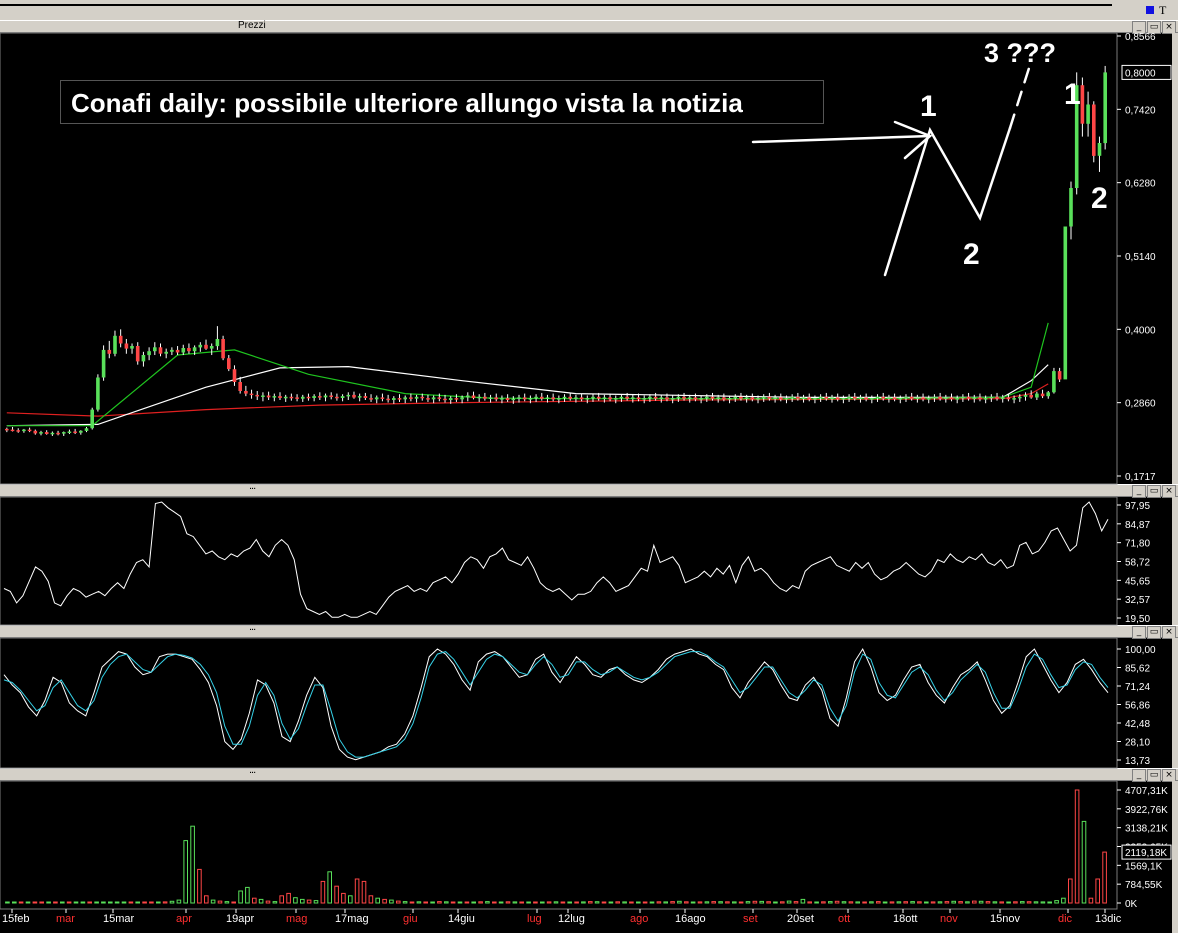 The image size is (1178, 933). Describe the element at coordinates (1146, 791) in the screenshot. I see `y-tick-label: 4707,31K` at that location.